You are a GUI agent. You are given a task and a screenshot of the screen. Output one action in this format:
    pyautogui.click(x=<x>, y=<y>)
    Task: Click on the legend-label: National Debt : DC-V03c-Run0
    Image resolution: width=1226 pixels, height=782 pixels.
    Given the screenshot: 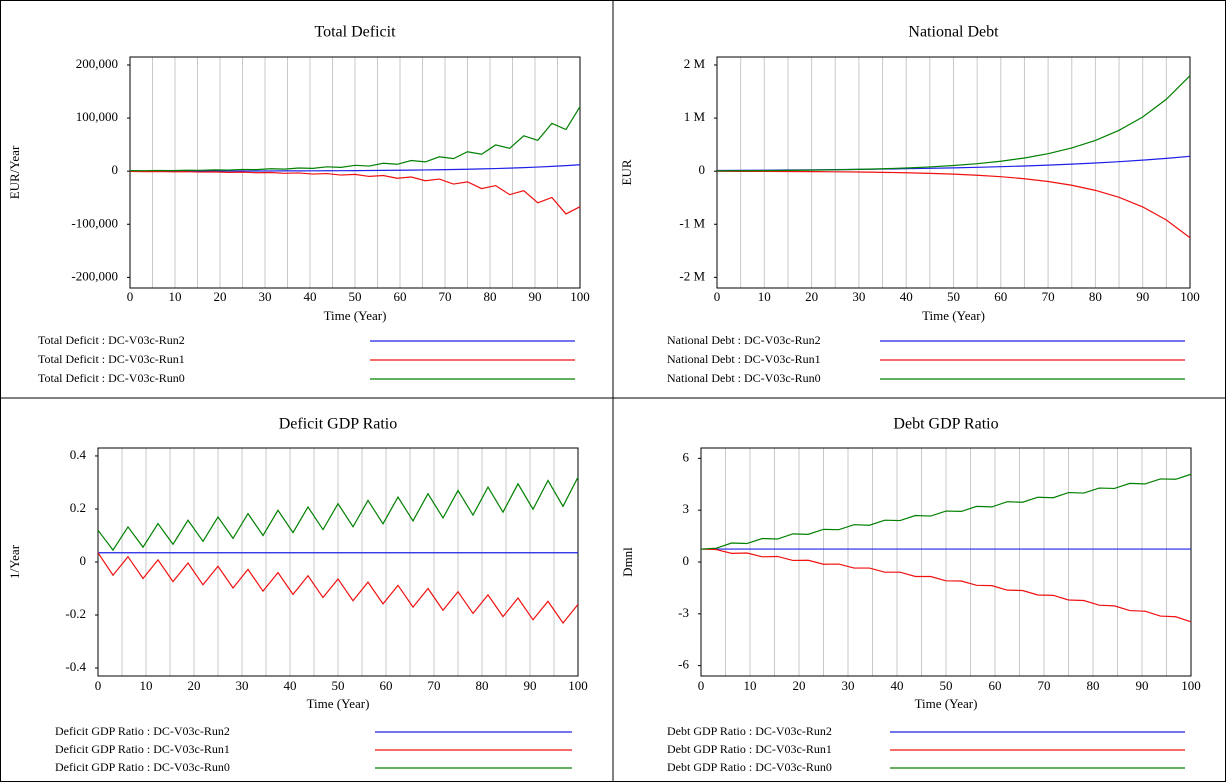 What is the action you would take?
    pyautogui.click(x=744, y=378)
    